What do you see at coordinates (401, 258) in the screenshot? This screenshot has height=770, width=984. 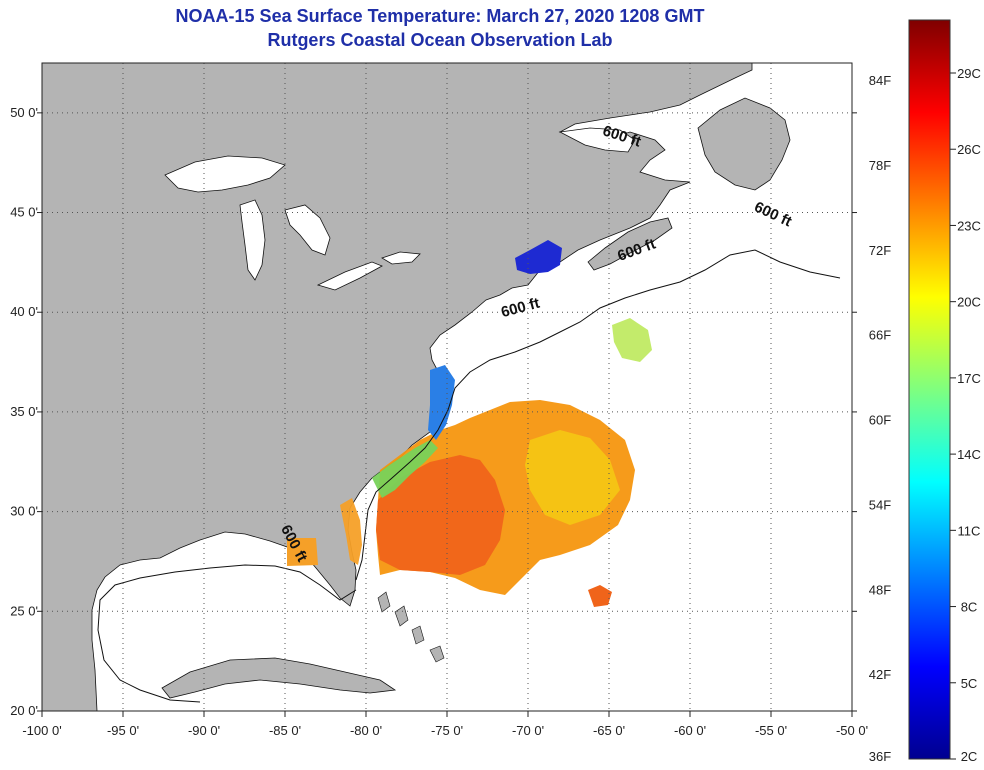 I see `lake-ontario` at bounding box center [401, 258].